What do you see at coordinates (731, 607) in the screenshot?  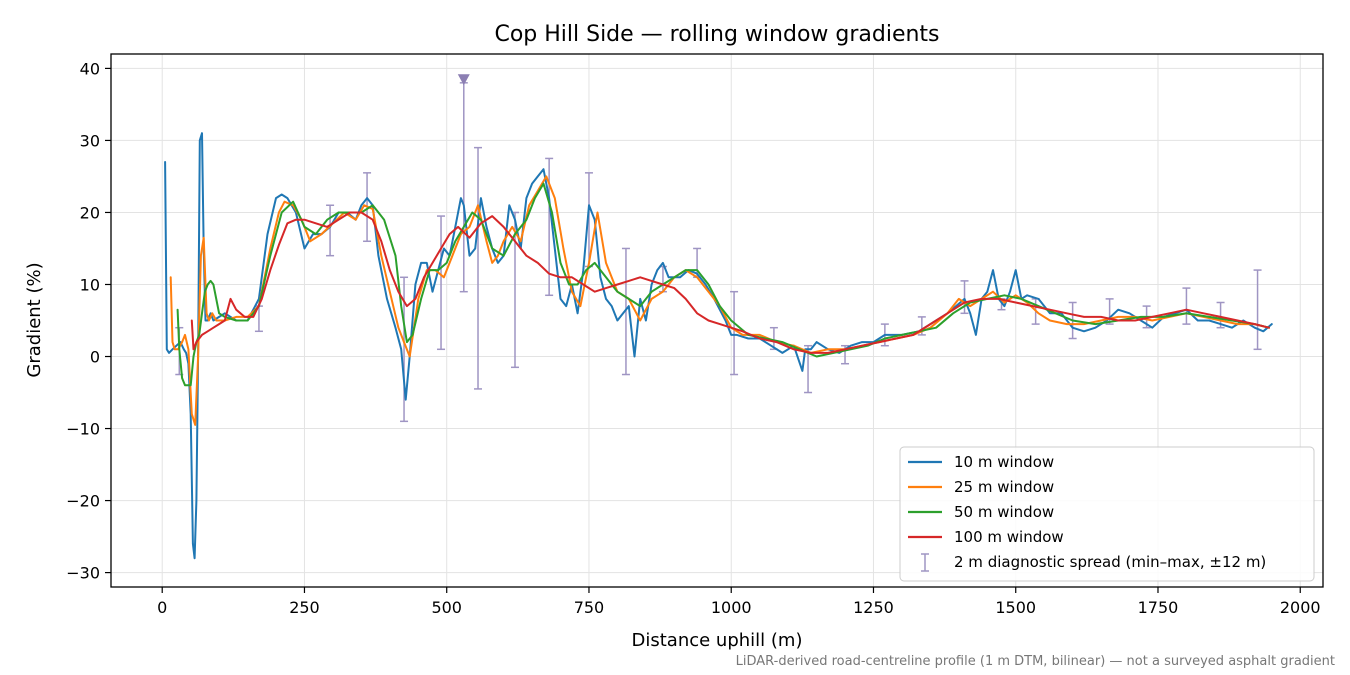 I see `x-tick-label: 1000` at bounding box center [731, 607].